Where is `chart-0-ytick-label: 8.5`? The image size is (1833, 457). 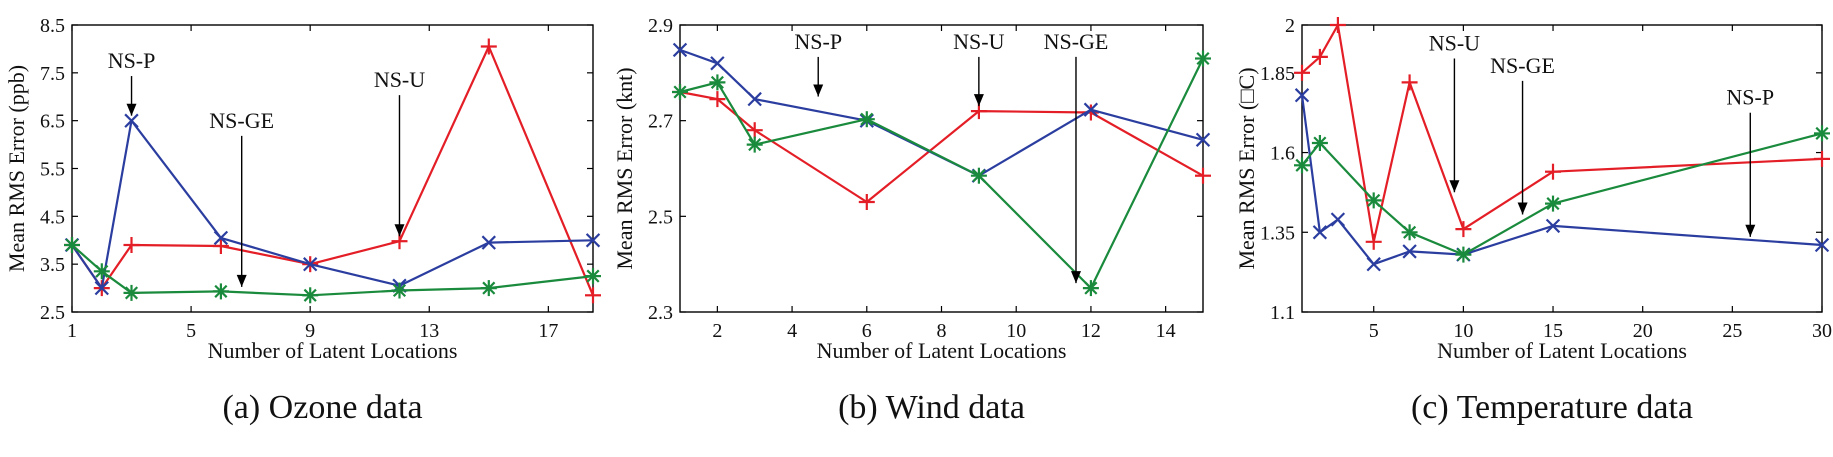
chart-0-ytick-label: 8.5 is located at coordinates (52, 26).